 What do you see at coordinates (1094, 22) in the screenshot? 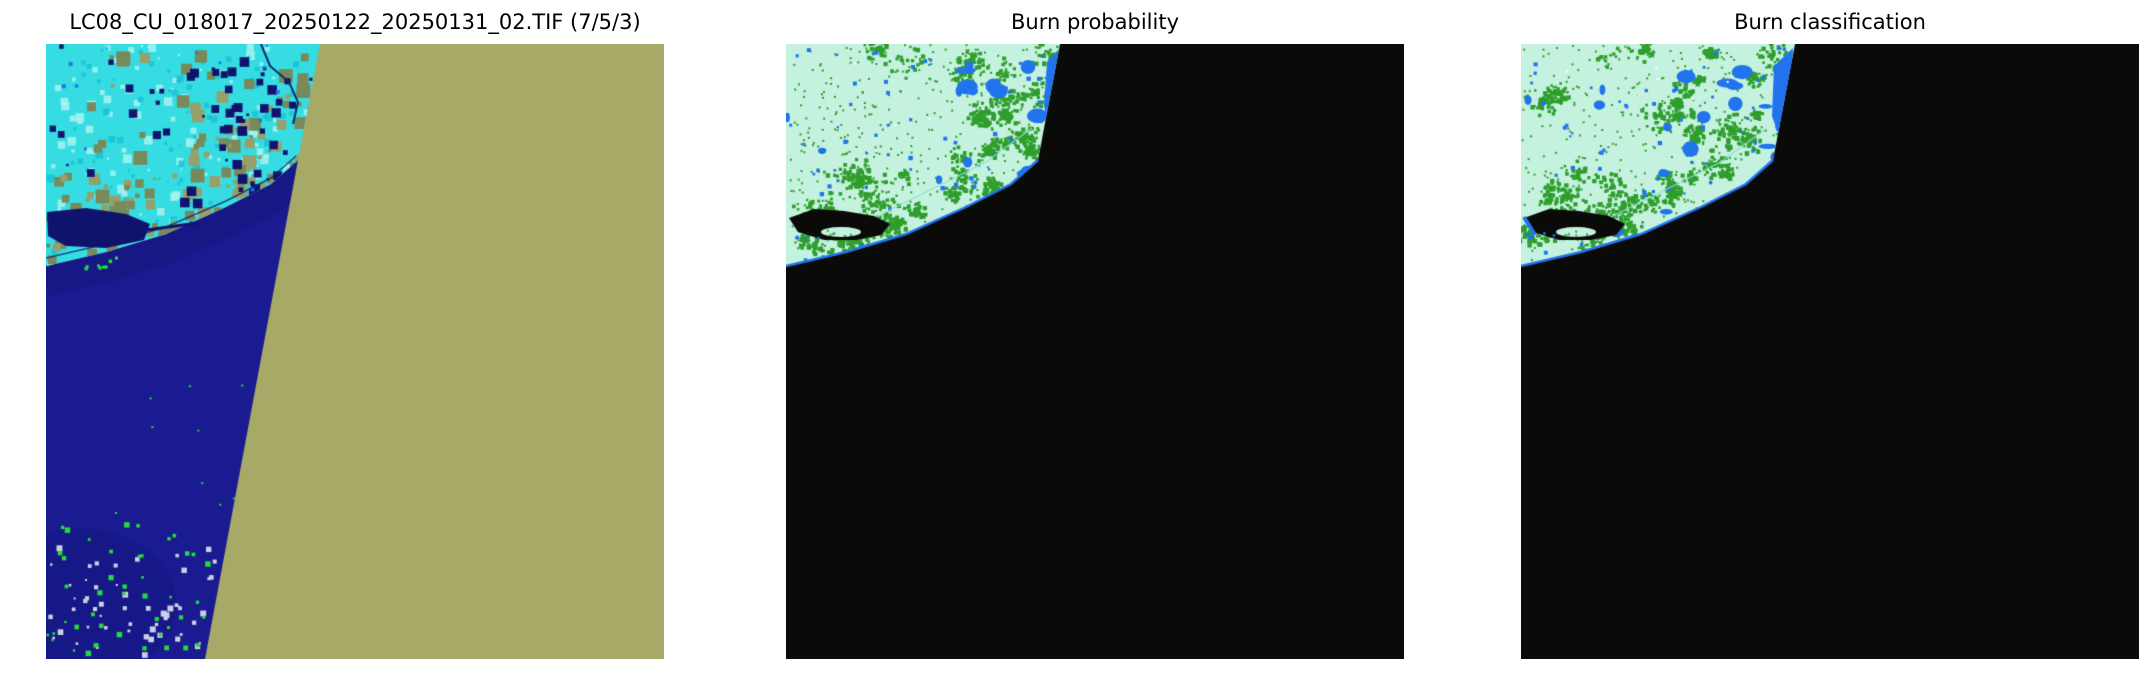
I see `panel-title-burn-probability: Burn probability` at bounding box center [1094, 22].